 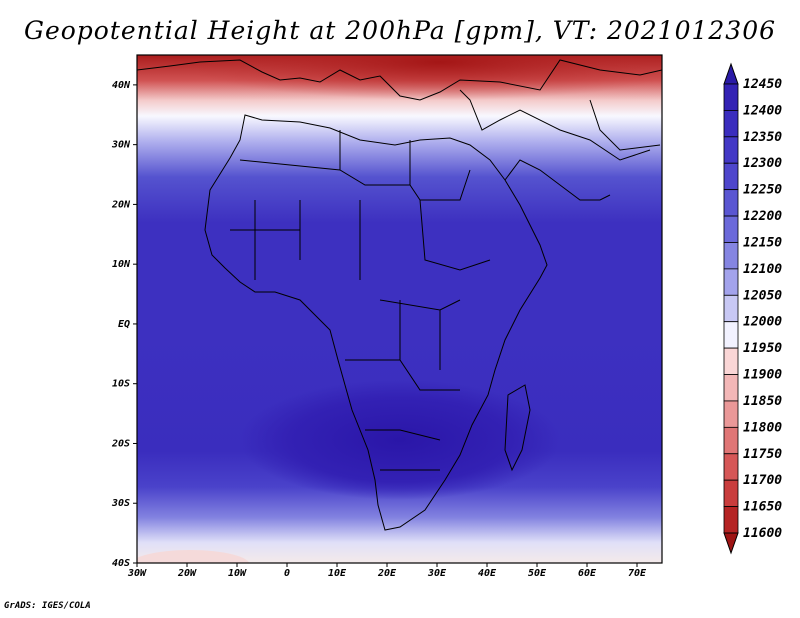 I want to click on colorbar-label: 12300, so click(x=762, y=163).